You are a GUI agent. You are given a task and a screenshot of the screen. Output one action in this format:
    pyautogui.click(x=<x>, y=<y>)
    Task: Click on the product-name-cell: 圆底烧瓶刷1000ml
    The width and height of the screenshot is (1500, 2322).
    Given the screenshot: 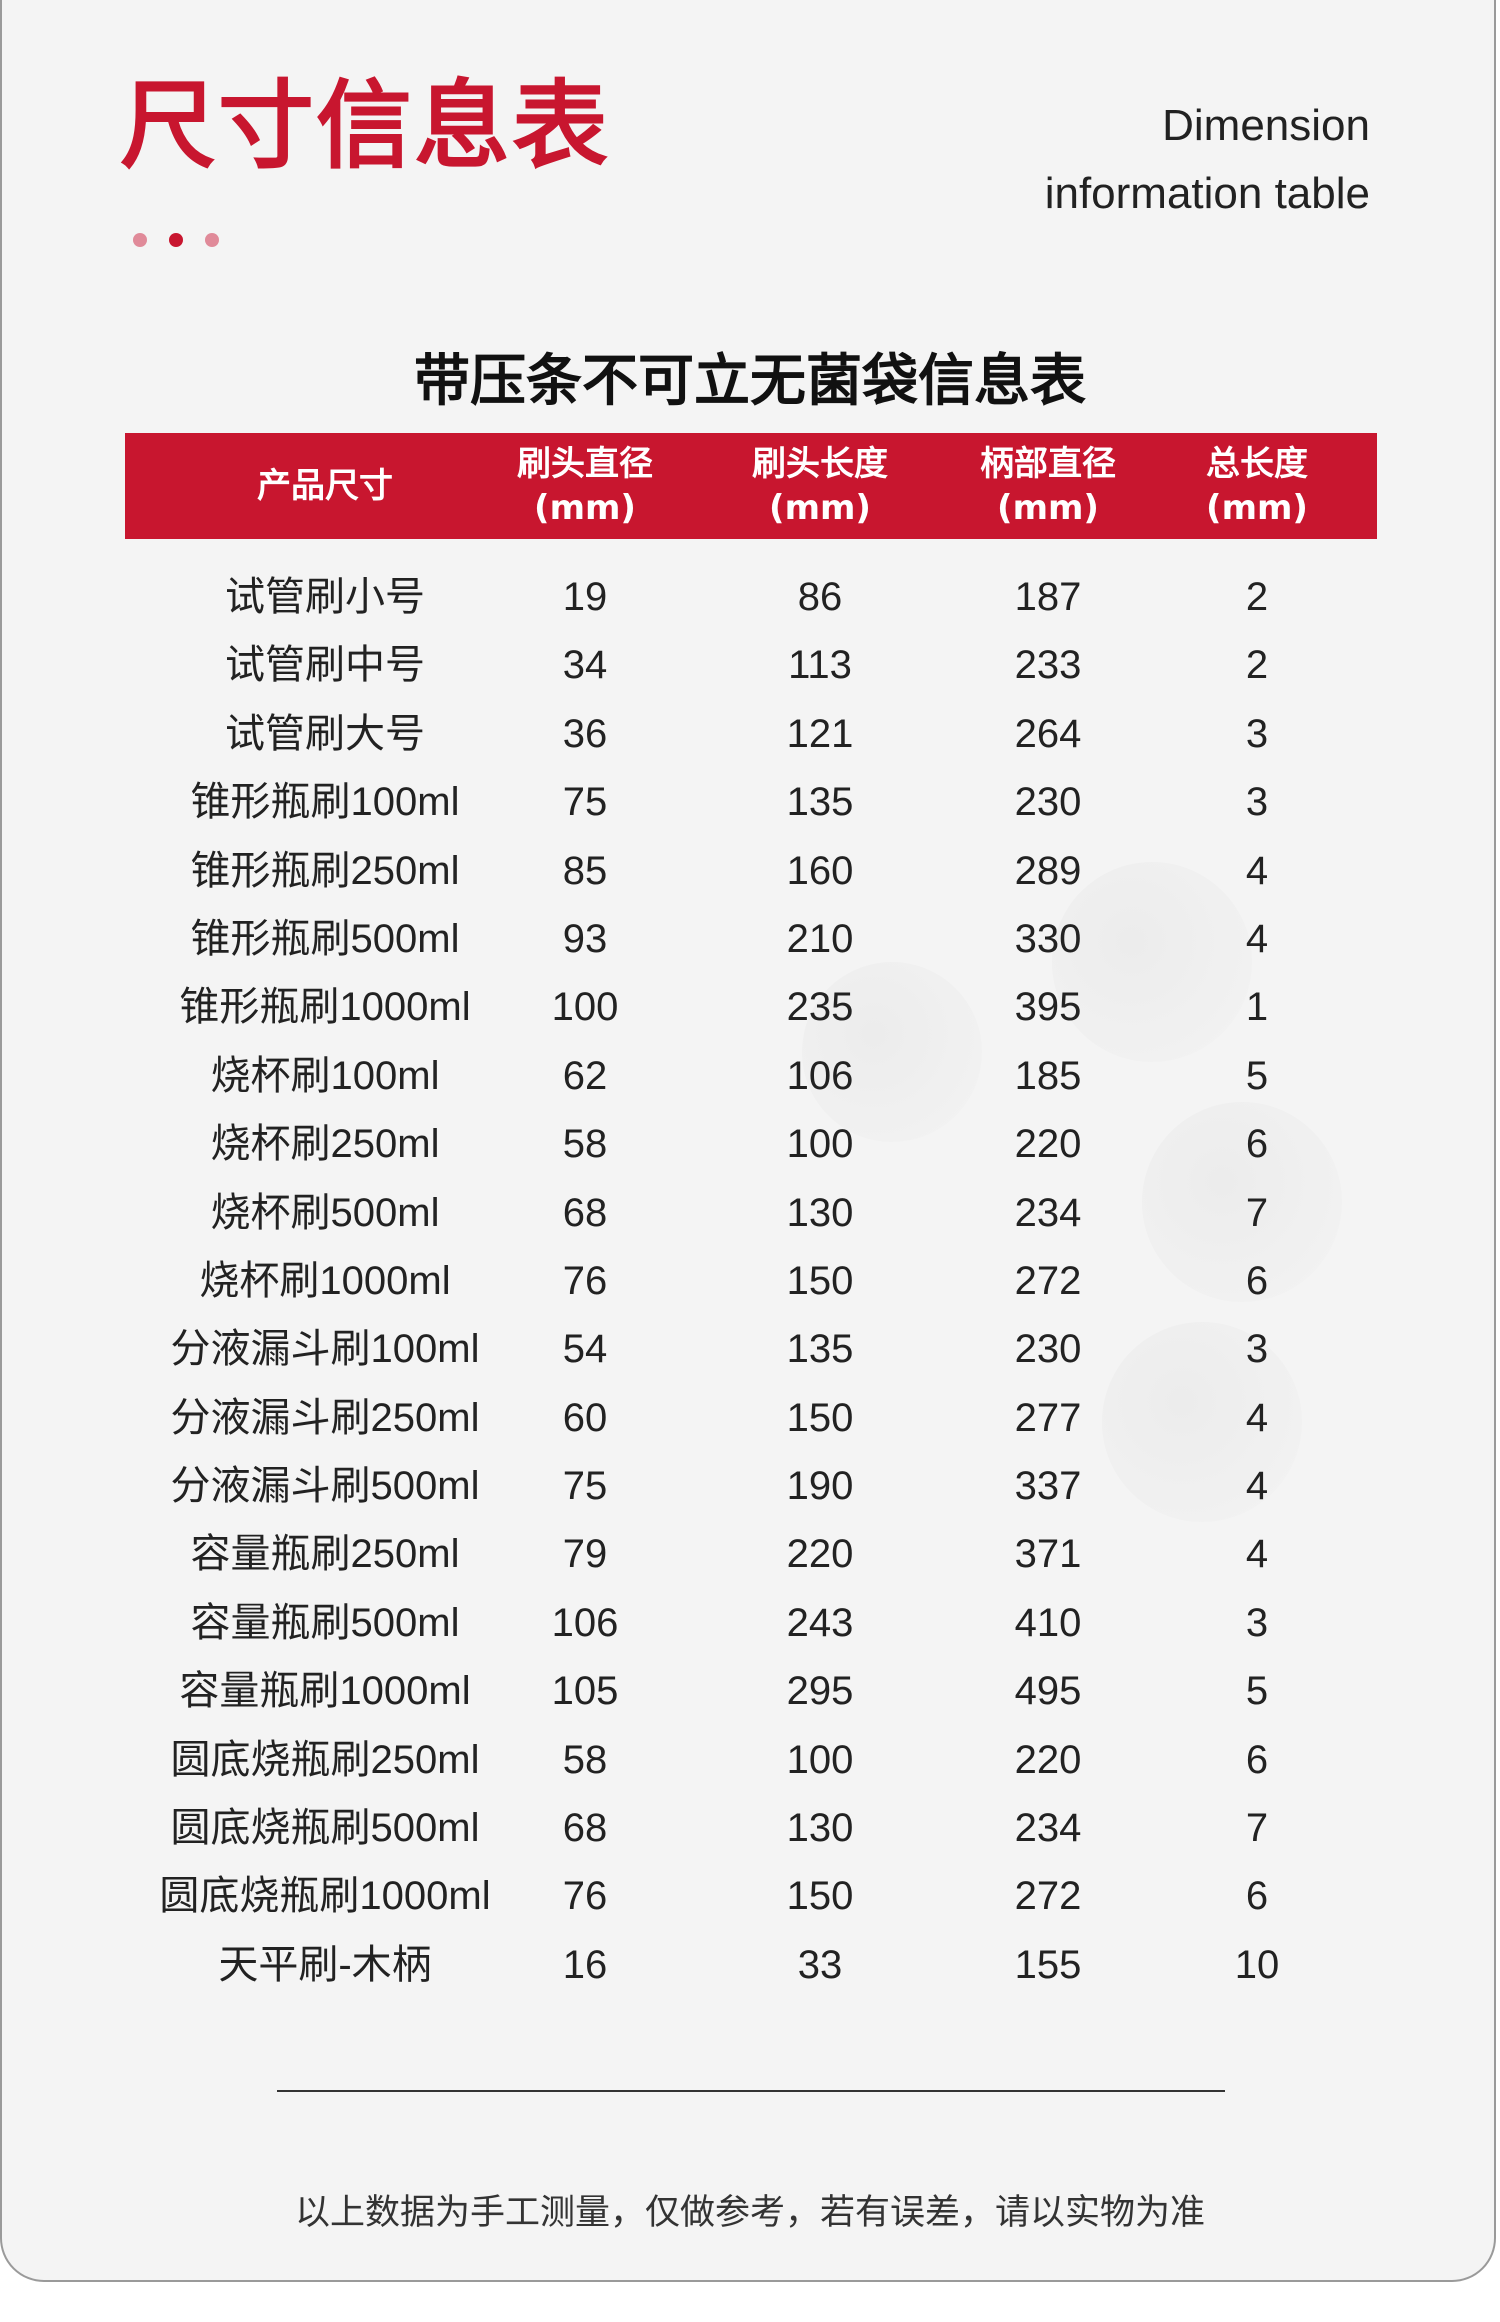 What is the action you would take?
    pyautogui.click(x=325, y=1896)
    